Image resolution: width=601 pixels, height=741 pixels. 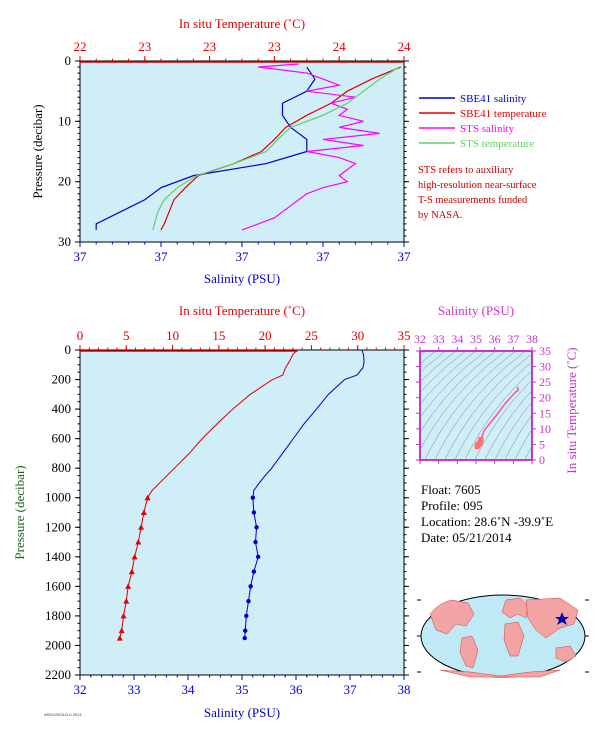 What do you see at coordinates (545, 351) in the screenshot?
I see `ts-temp-tick-label: 35` at bounding box center [545, 351].